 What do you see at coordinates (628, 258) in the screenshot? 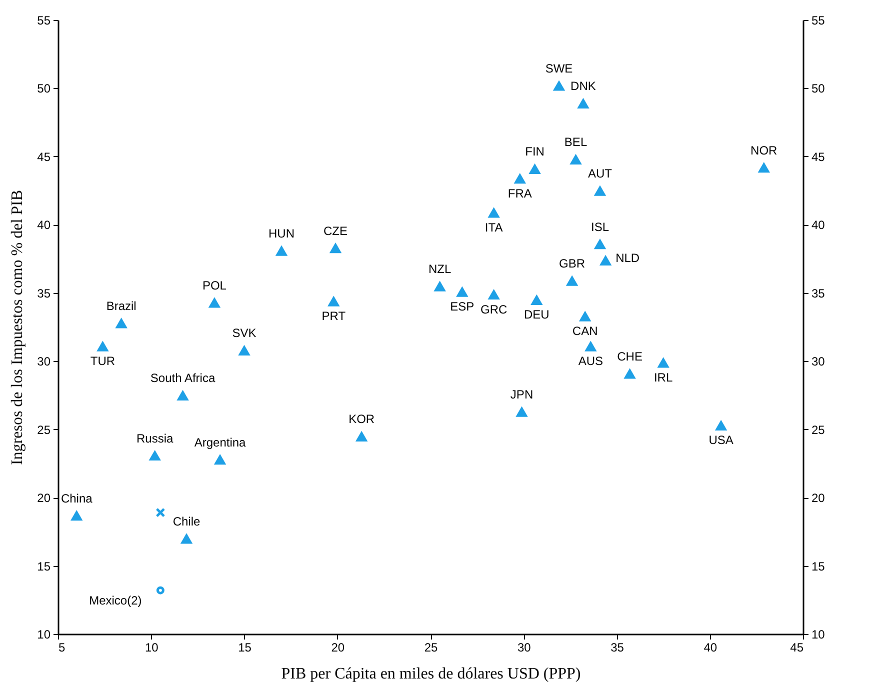
I see `annotation: NLD` at bounding box center [628, 258].